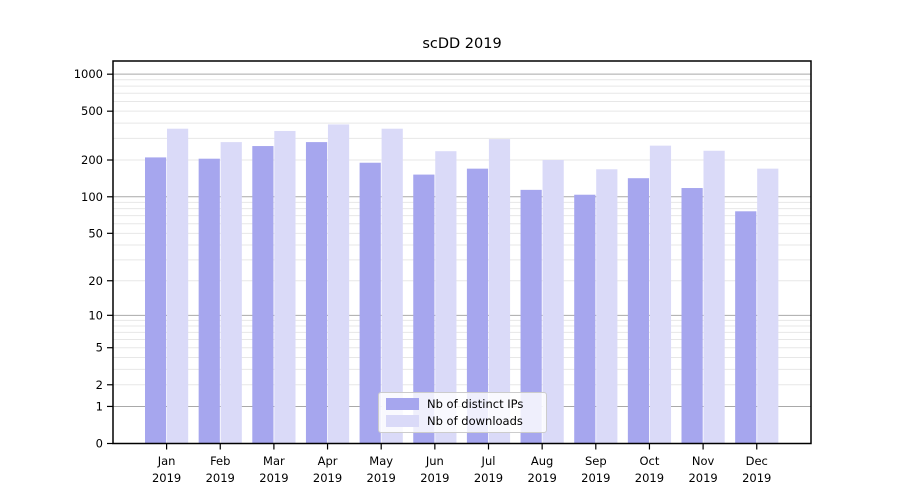 The width and height of the screenshot is (900, 500). Describe the element at coordinates (88, 74) in the screenshot. I see `y-tick-label: 1000` at that location.